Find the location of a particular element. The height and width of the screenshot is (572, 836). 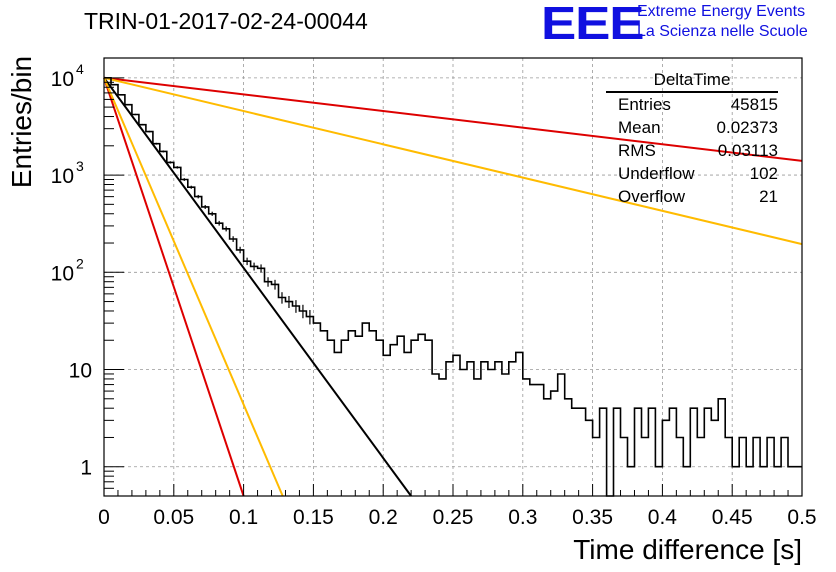

x-tick-label: 0.05 is located at coordinates (173, 517).